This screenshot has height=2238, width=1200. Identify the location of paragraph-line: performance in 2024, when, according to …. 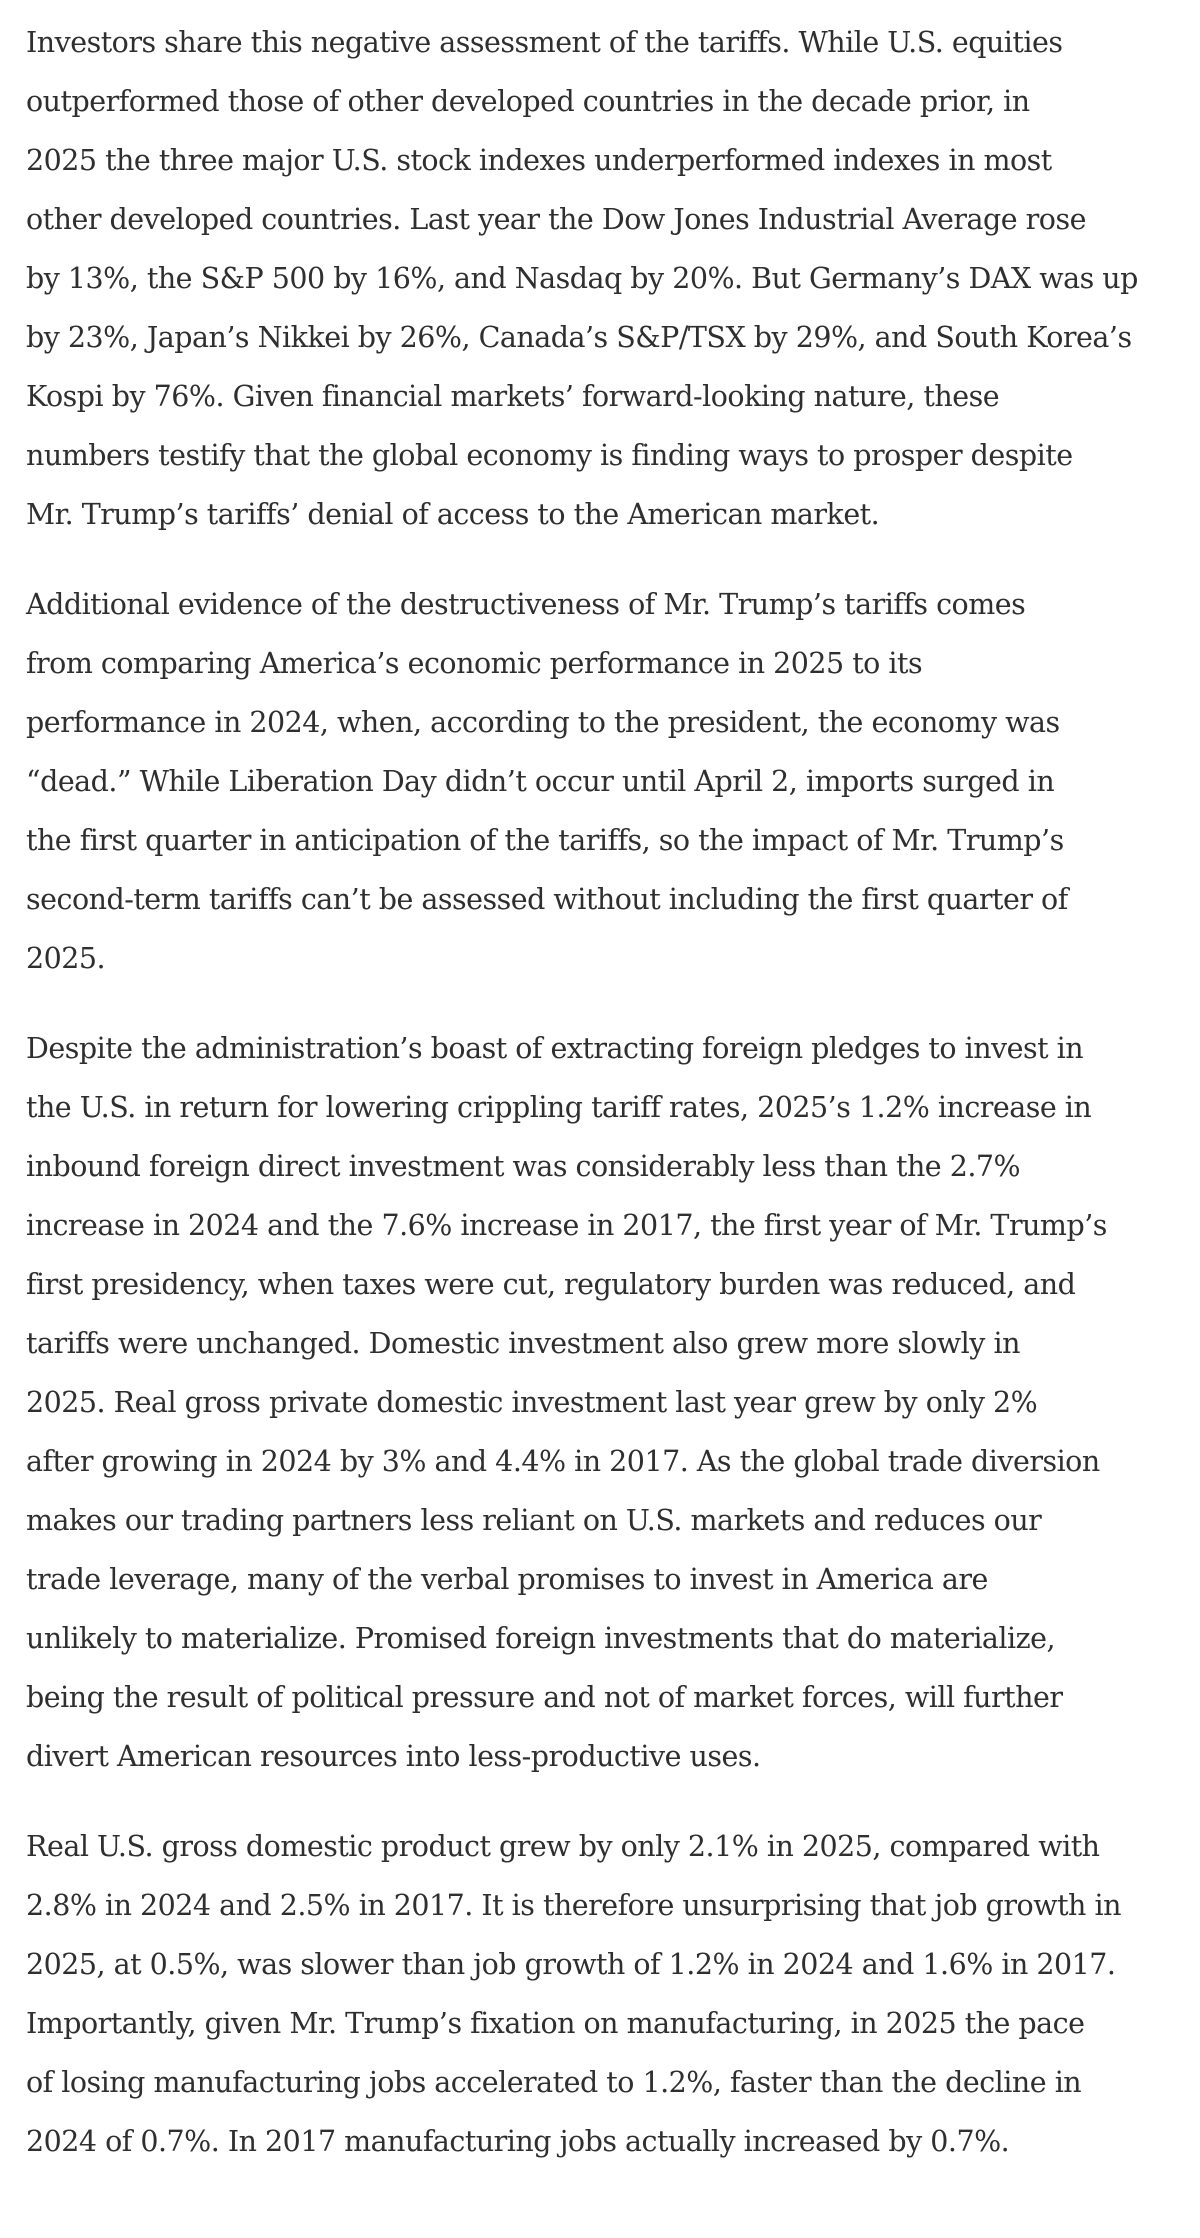
(543, 722).